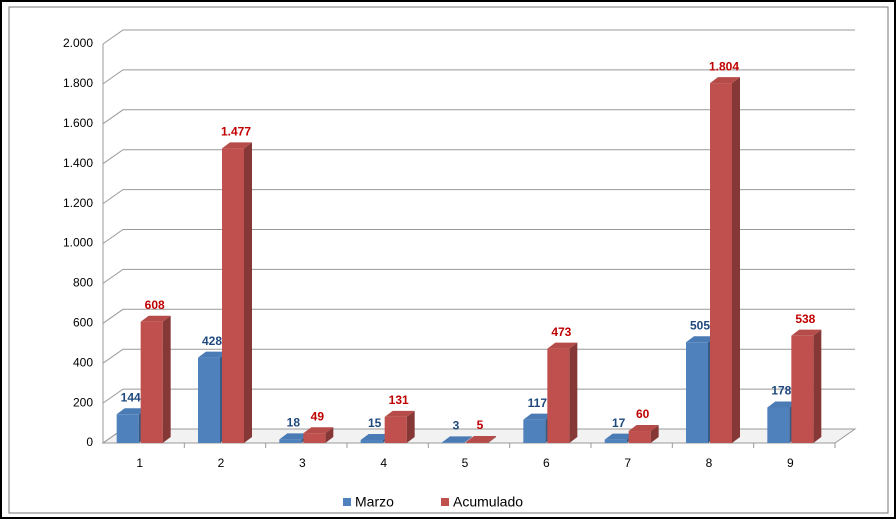 The width and height of the screenshot is (896, 524). I want to click on y-tick-label: 1.800, so click(78, 83).